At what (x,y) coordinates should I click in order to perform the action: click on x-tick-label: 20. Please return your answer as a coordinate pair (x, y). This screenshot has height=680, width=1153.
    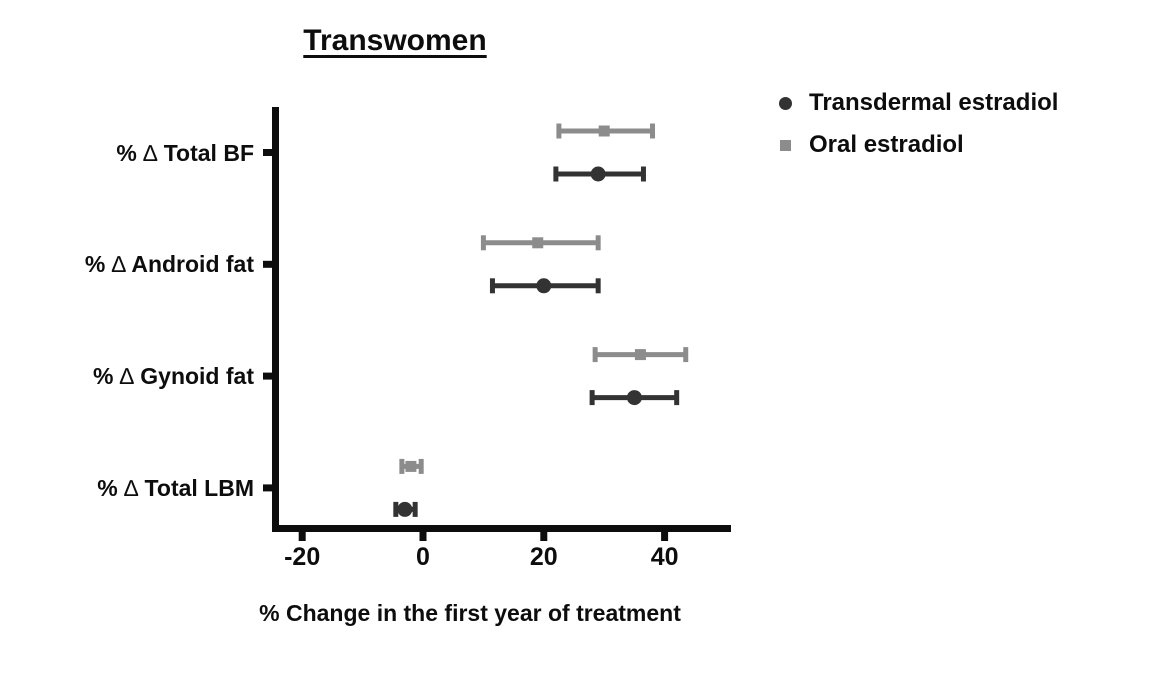
    Looking at the image, I should click on (543, 557).